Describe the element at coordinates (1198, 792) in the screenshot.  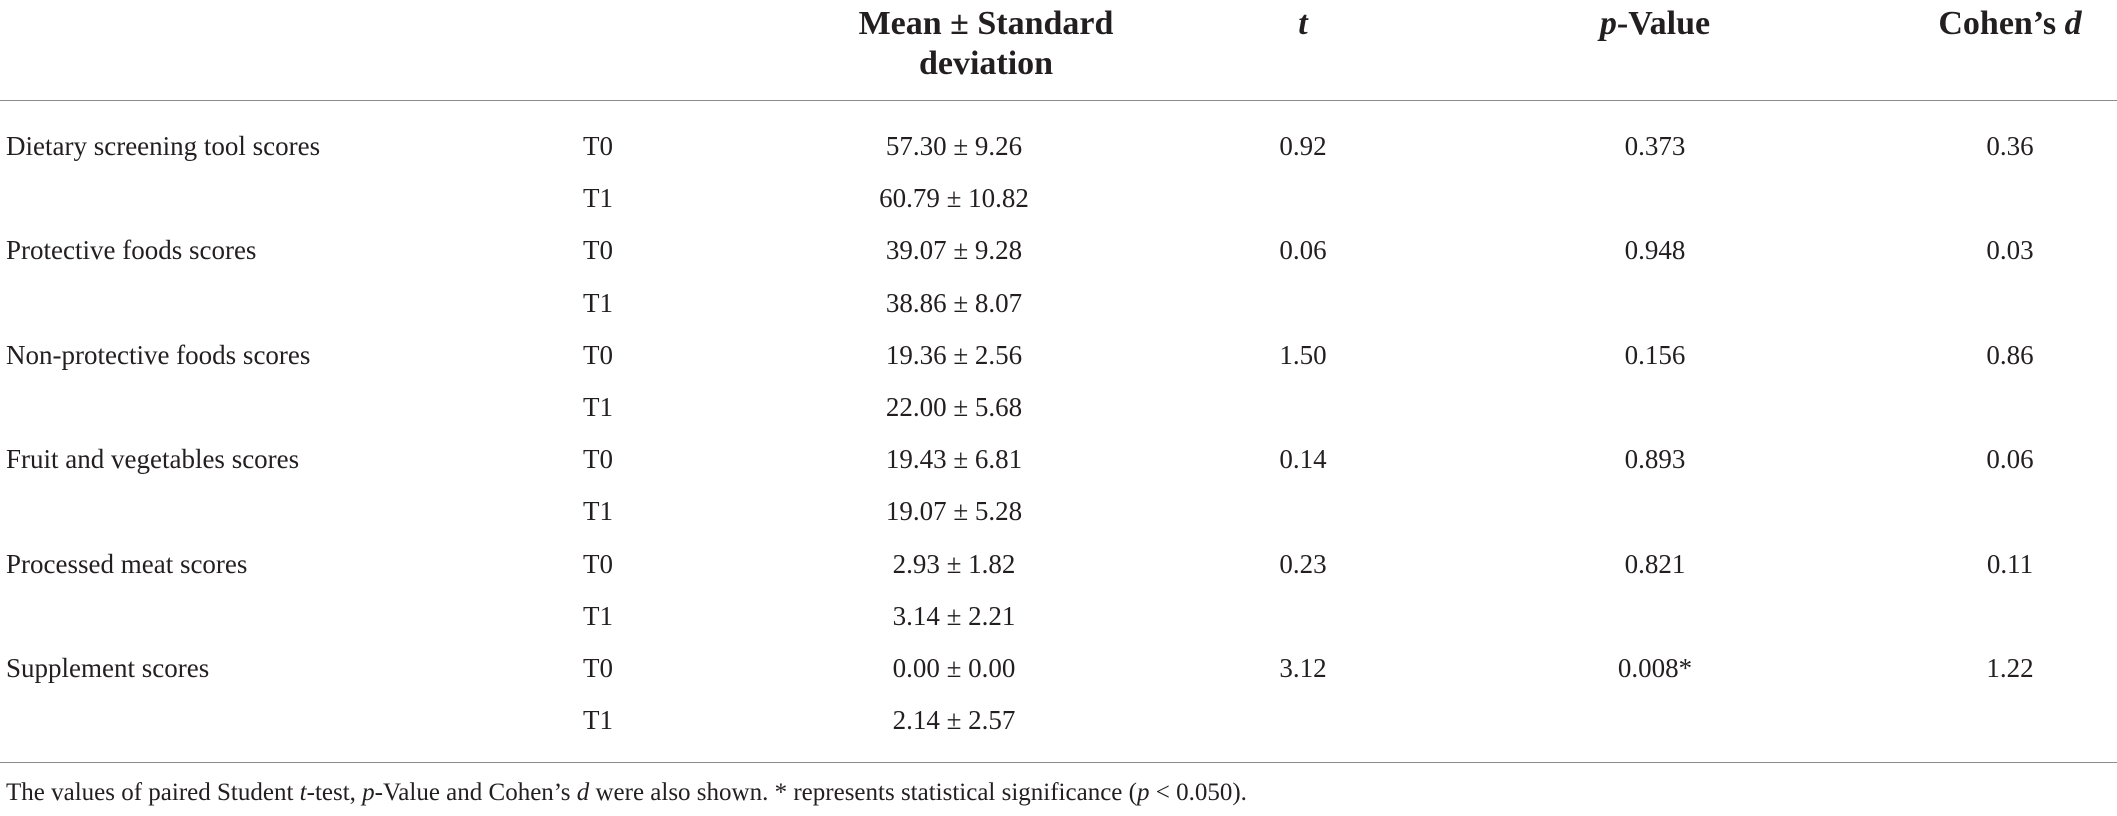
I see `footnote-part5: < 0.050).` at that location.